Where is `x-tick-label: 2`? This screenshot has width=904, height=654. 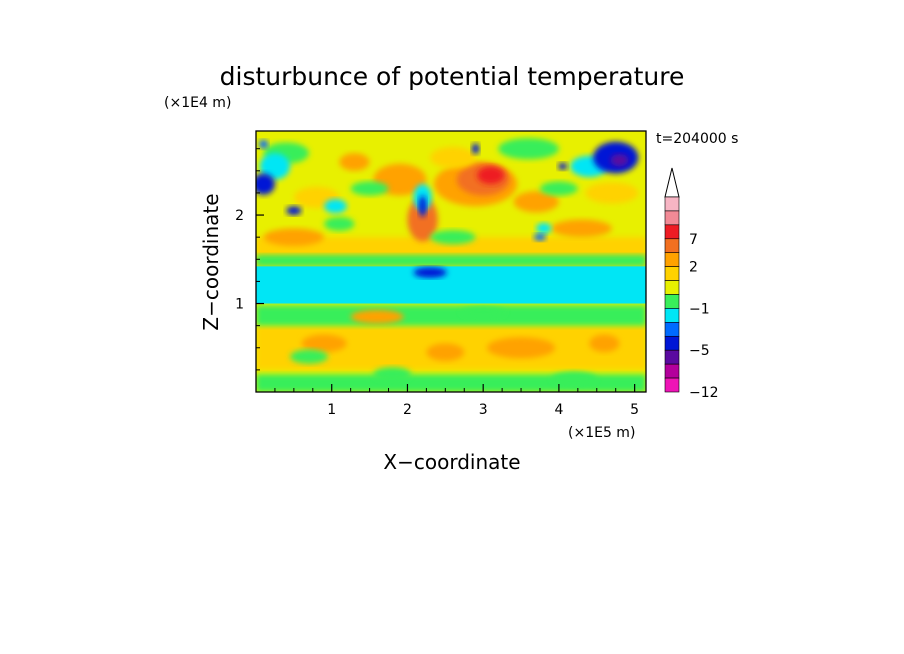
x-tick-label: 2 is located at coordinates (407, 410).